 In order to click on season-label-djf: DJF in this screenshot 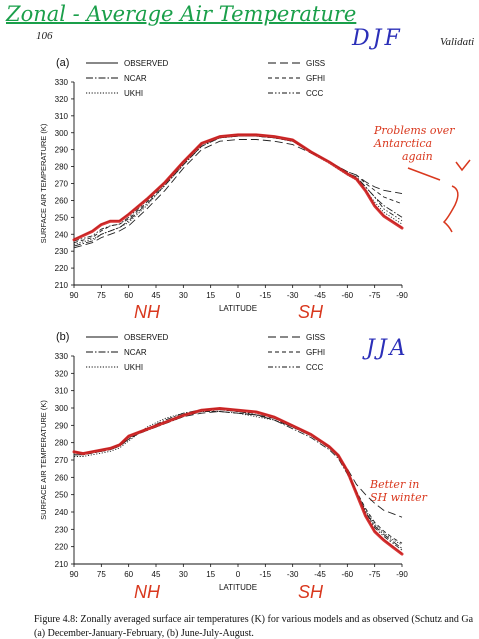, I will do `click(377, 38)`.